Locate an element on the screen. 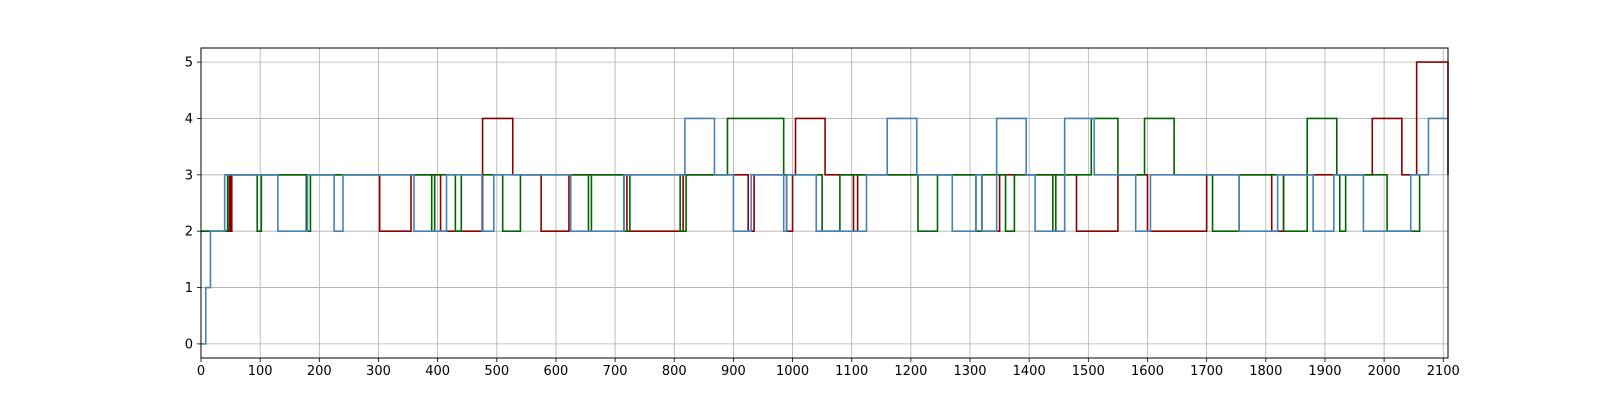 Image resolution: width=1600 pixels, height=400 pixels. x-tick-label: 1000 is located at coordinates (792, 371).